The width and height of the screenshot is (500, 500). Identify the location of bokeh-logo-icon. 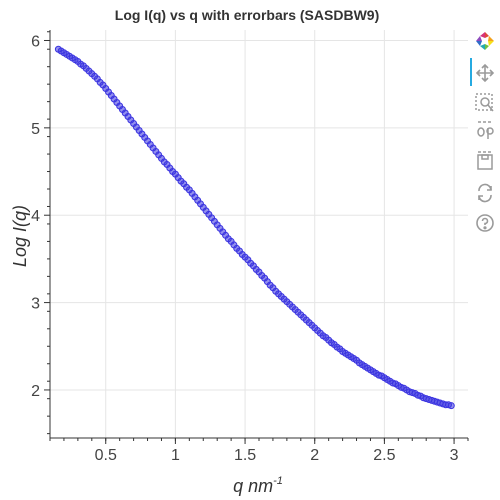
(485, 41).